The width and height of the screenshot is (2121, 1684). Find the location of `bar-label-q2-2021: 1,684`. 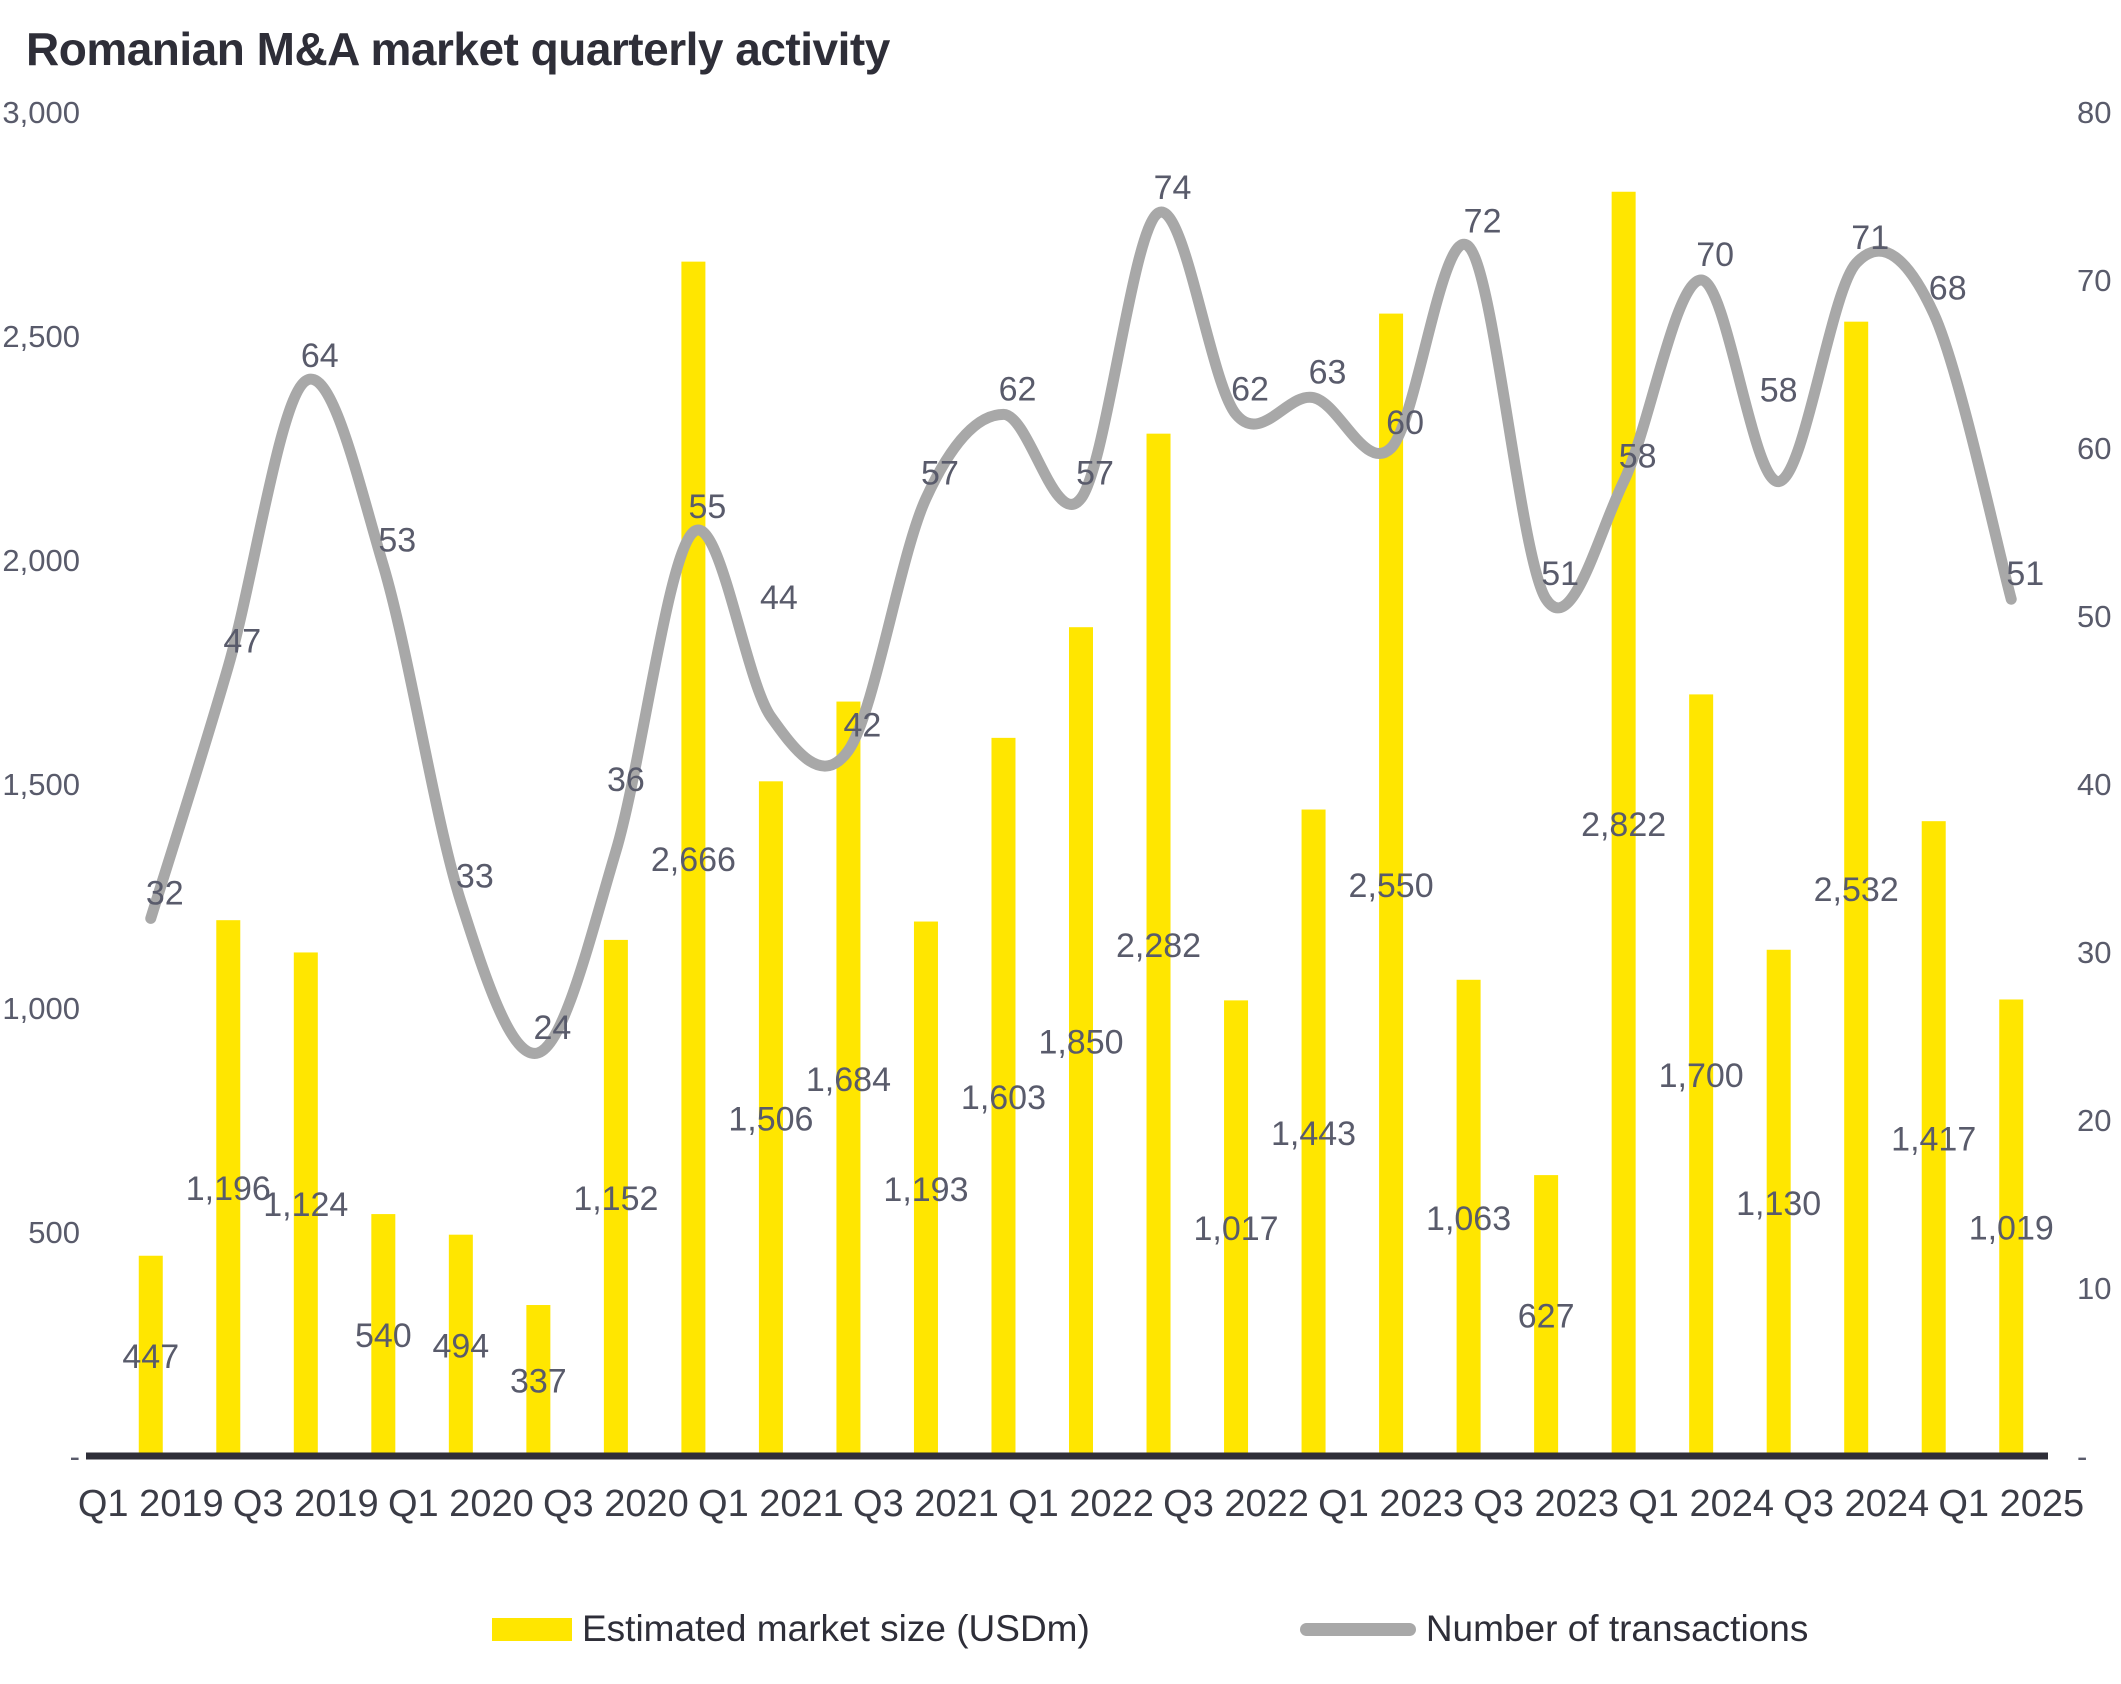

bar-label-q2-2021: 1,684 is located at coordinates (848, 1080).